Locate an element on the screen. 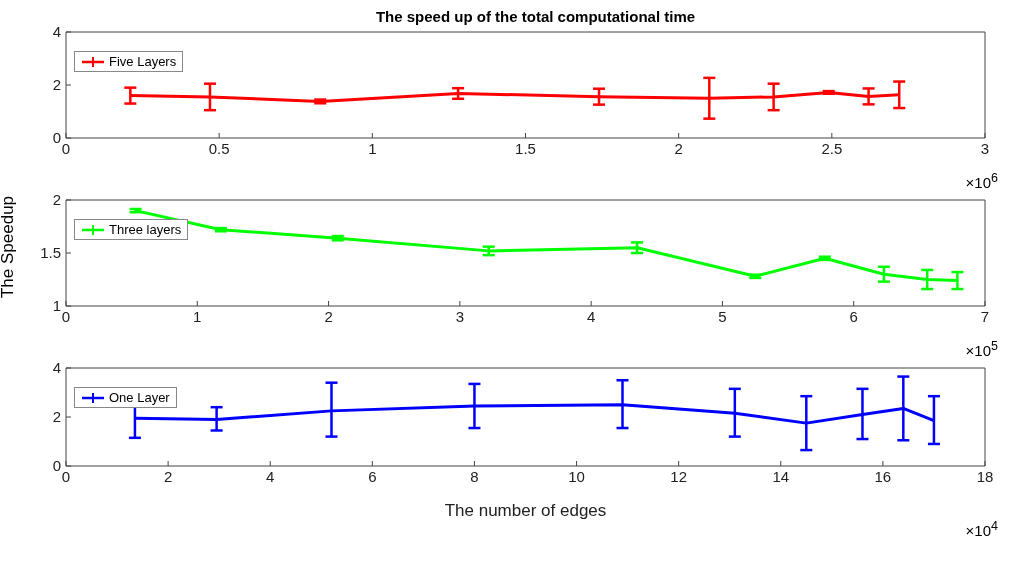 This screenshot has width=1013, height=572. x-tick-label: 16 is located at coordinates (883, 476).